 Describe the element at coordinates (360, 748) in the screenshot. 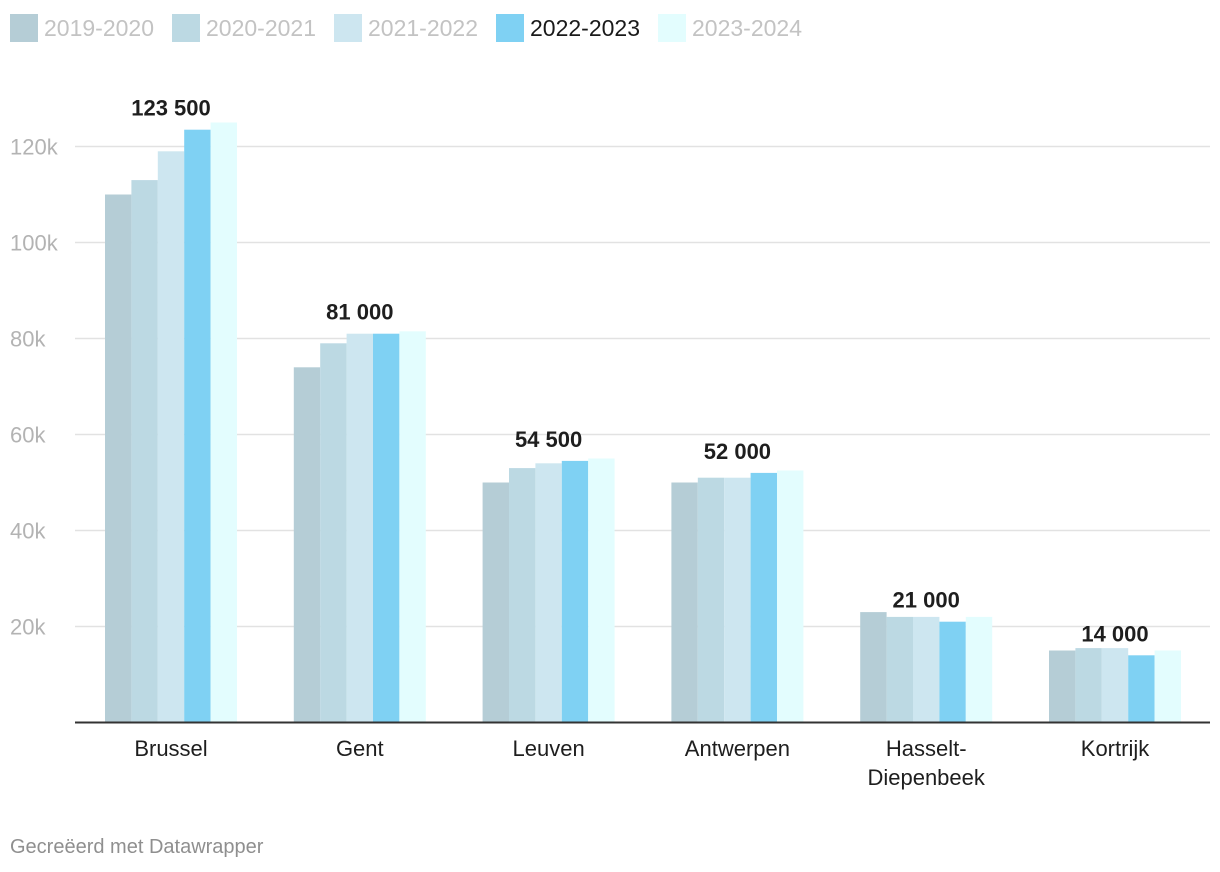

I see `x-category-label: Gent` at that location.